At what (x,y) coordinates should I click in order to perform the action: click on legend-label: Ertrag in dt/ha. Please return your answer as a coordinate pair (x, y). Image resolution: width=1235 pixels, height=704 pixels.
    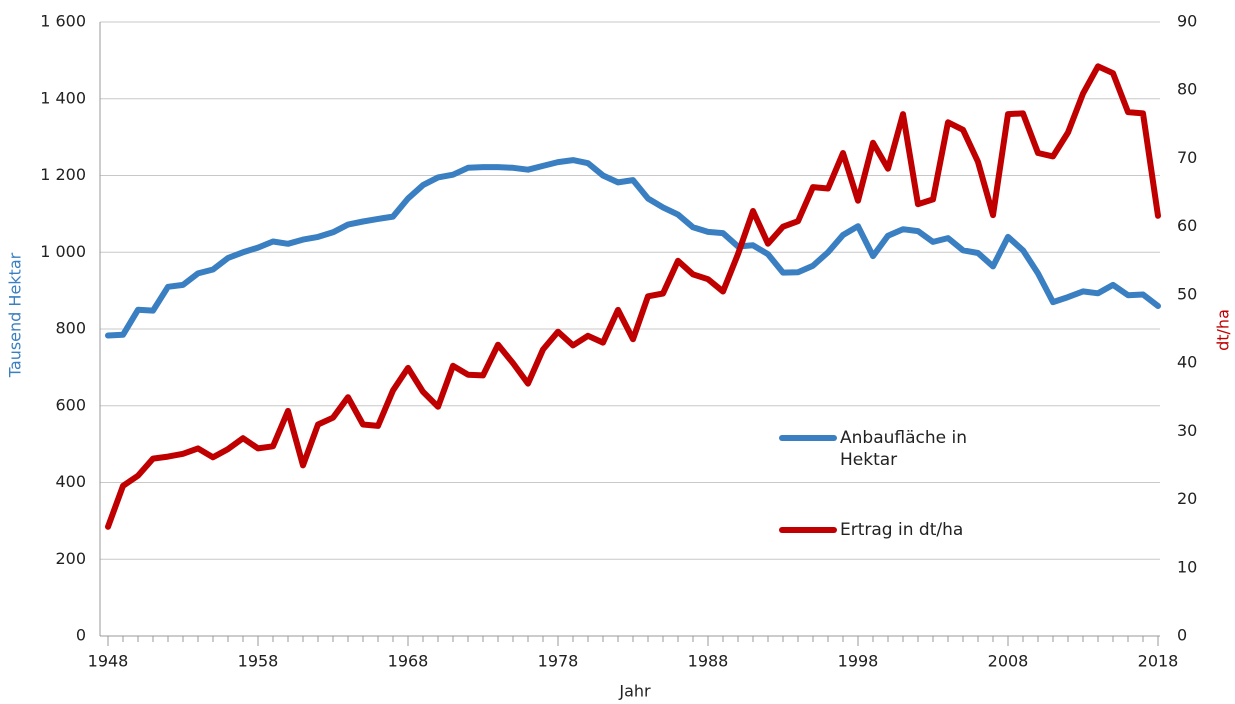
    Looking at the image, I should click on (902, 530).